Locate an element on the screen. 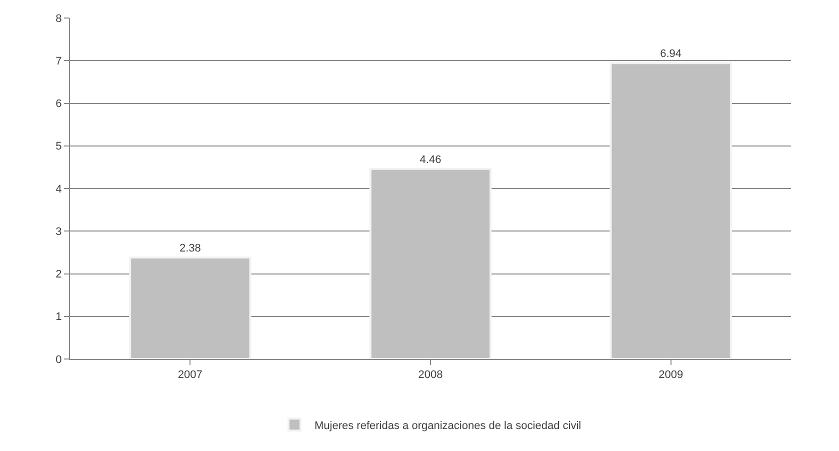 The image size is (839, 451). x-tick-label: 2008 is located at coordinates (430, 375).